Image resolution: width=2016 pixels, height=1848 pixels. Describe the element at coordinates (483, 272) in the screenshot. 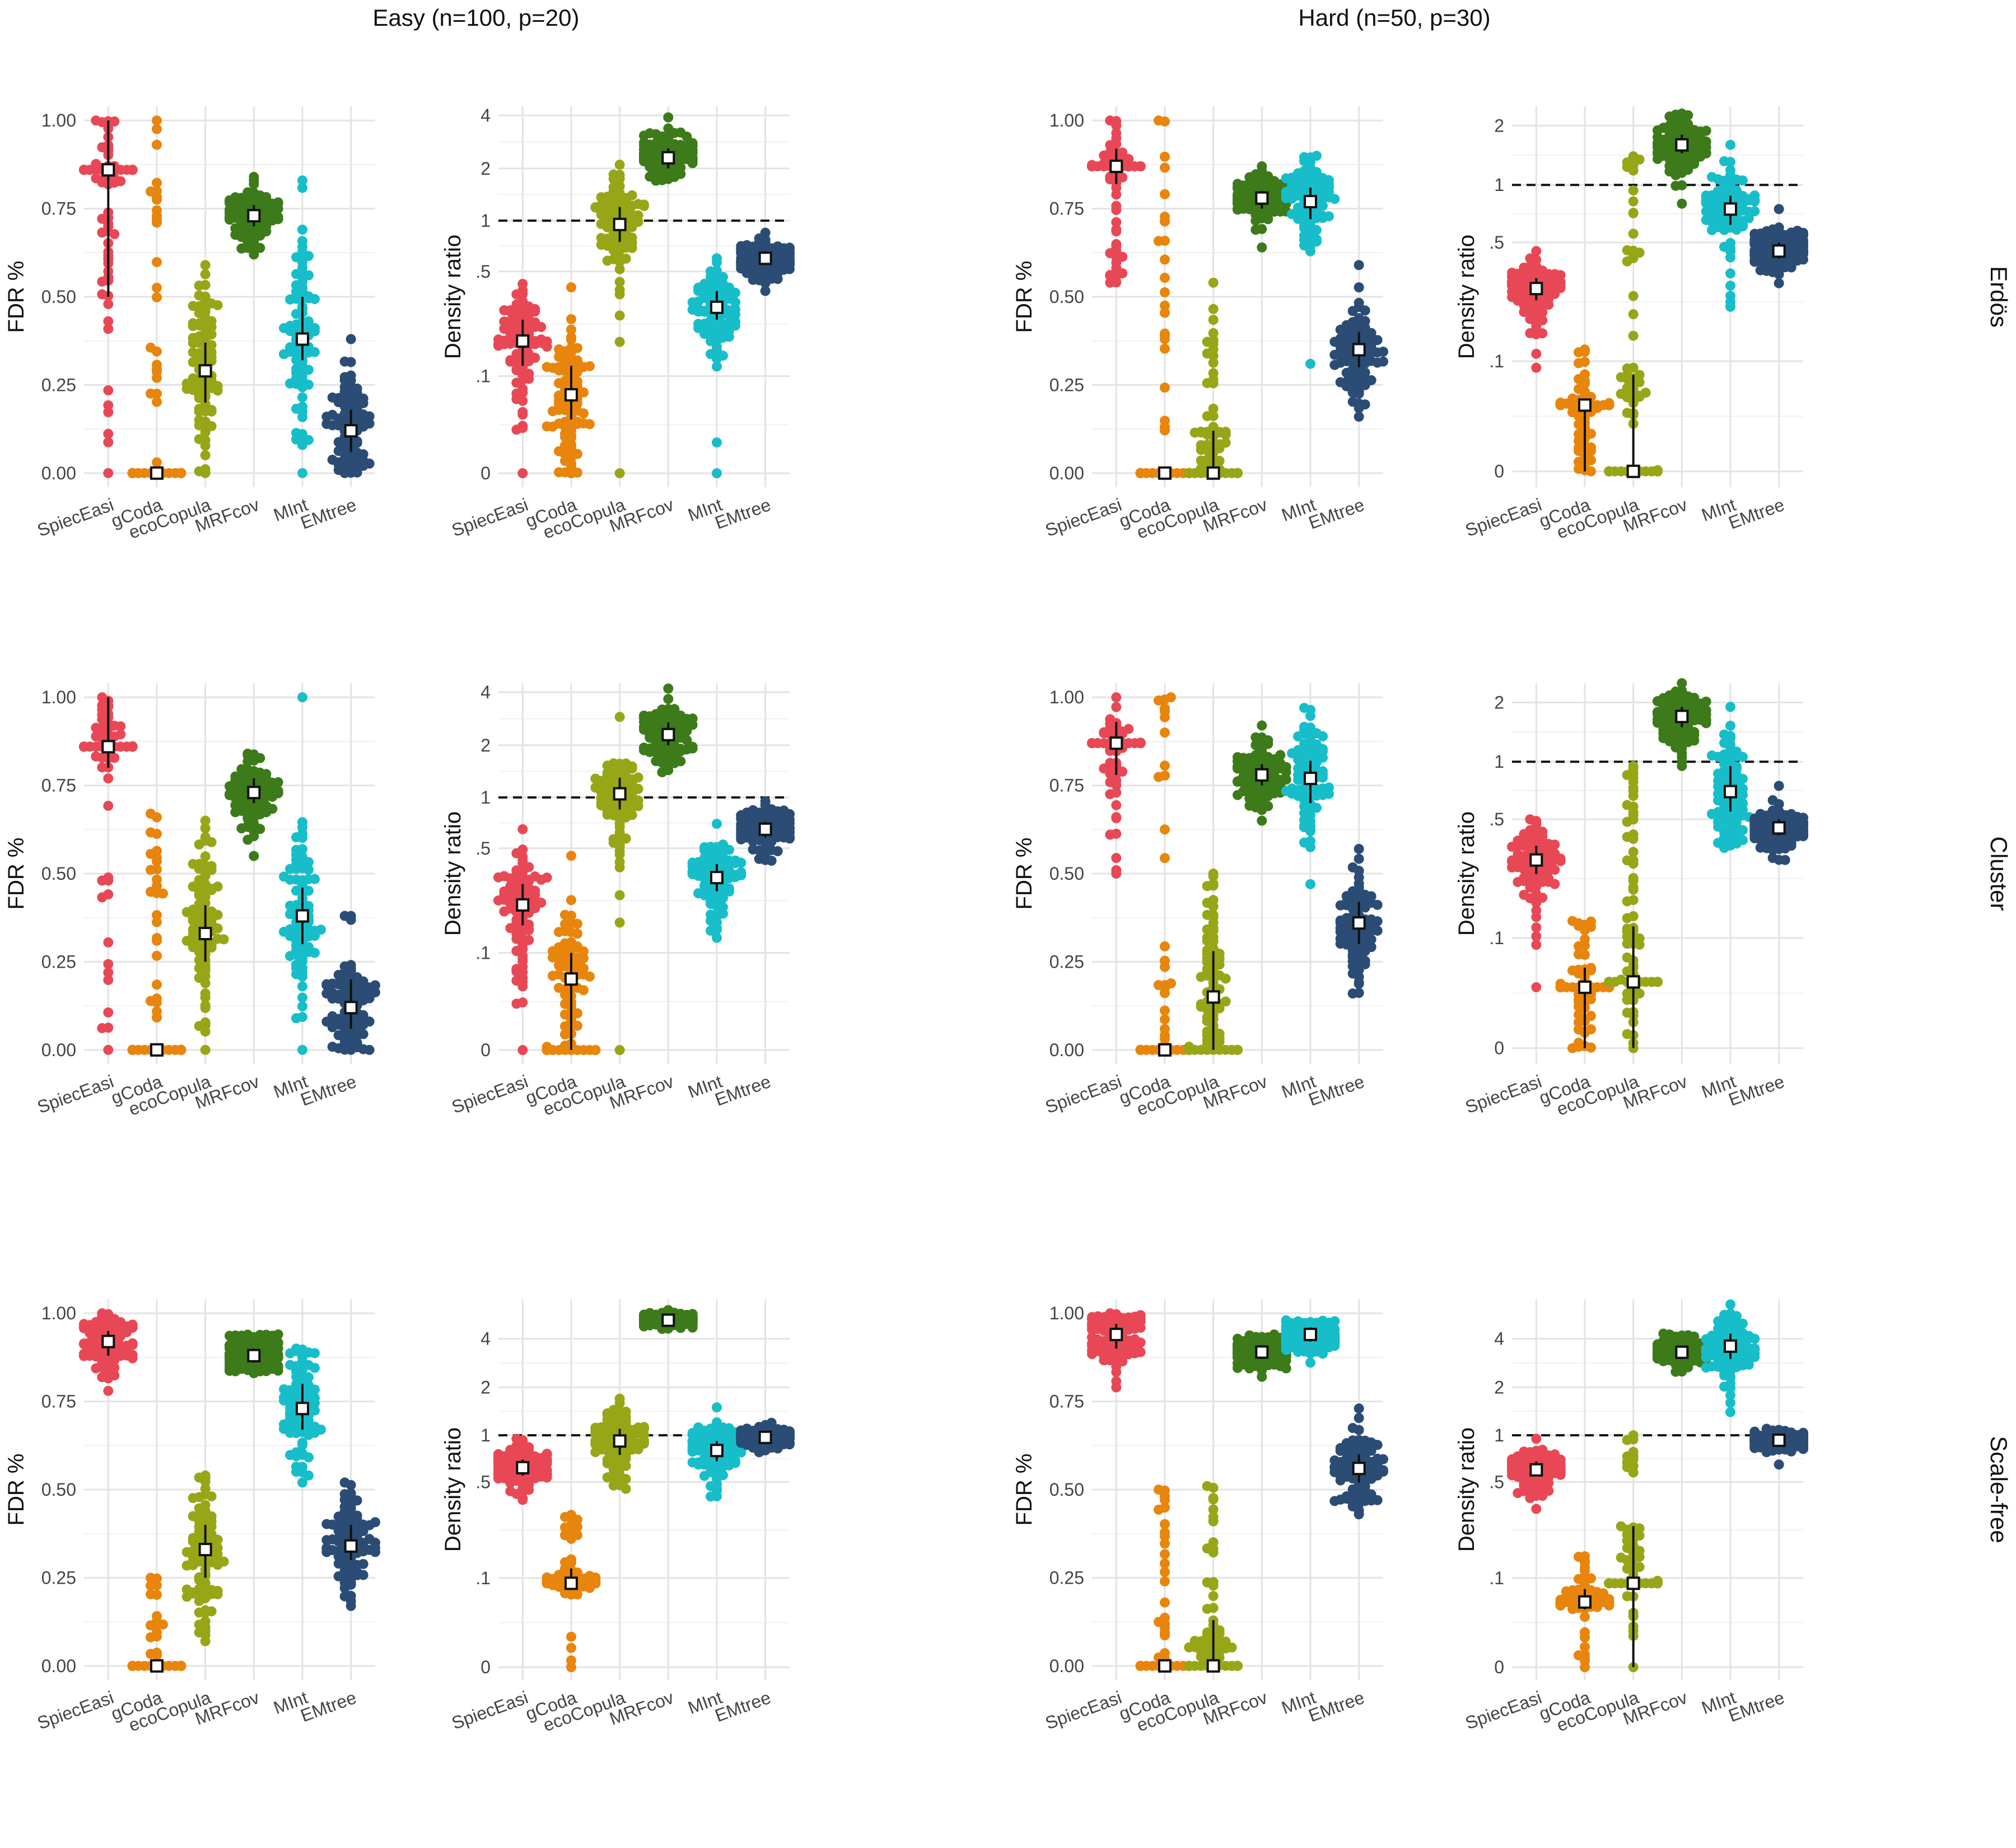

I see `y-tick-label: .5` at that location.